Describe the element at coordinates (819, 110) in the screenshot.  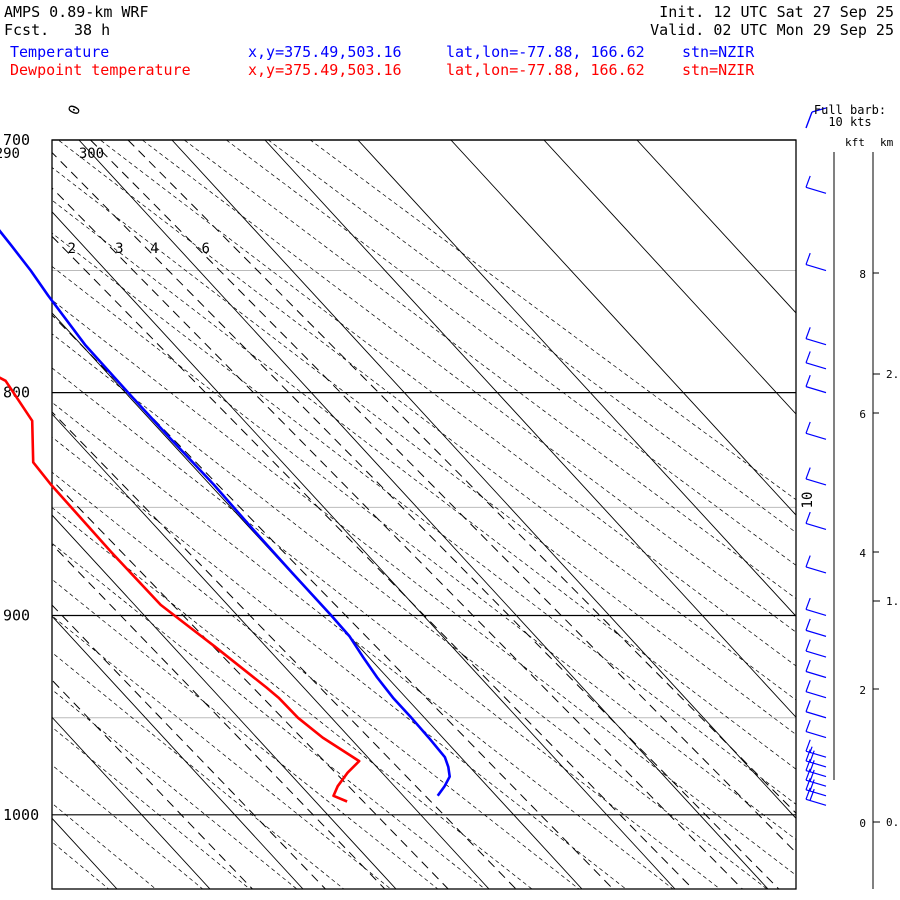
I see `barb-legend-barb` at that location.